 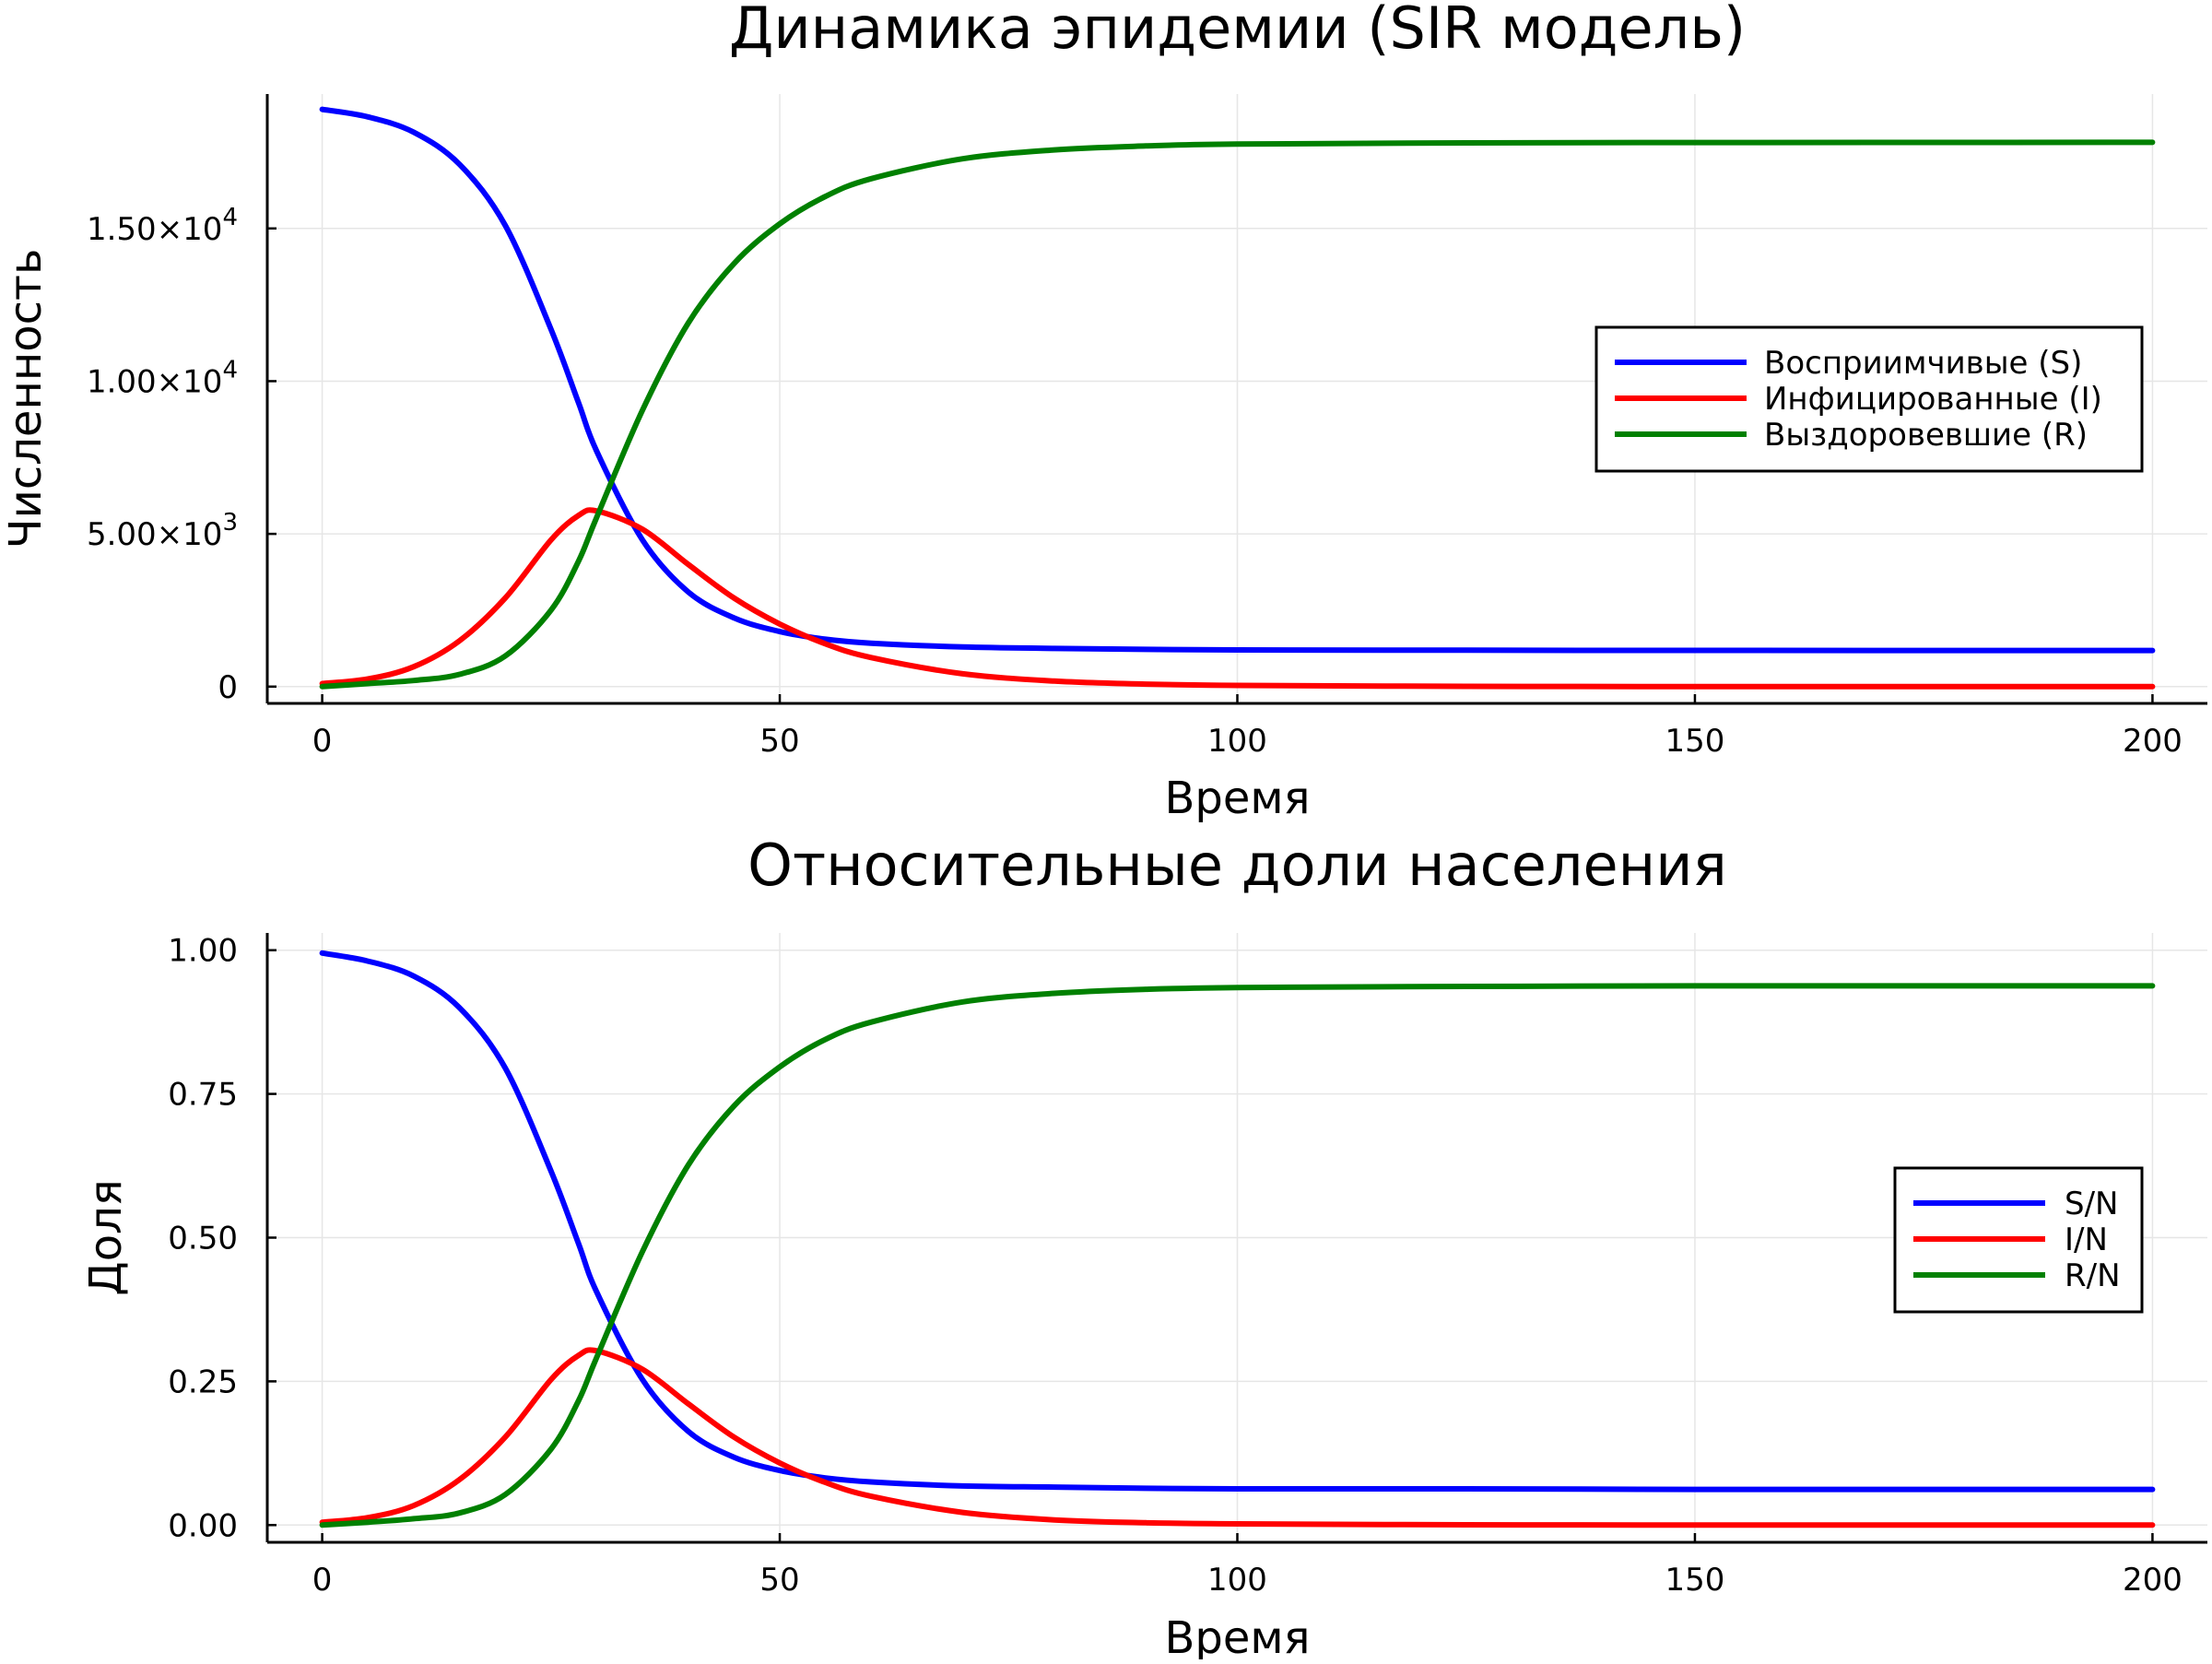 I want to click on y-tick-label: 1.00, so click(x=203, y=951).